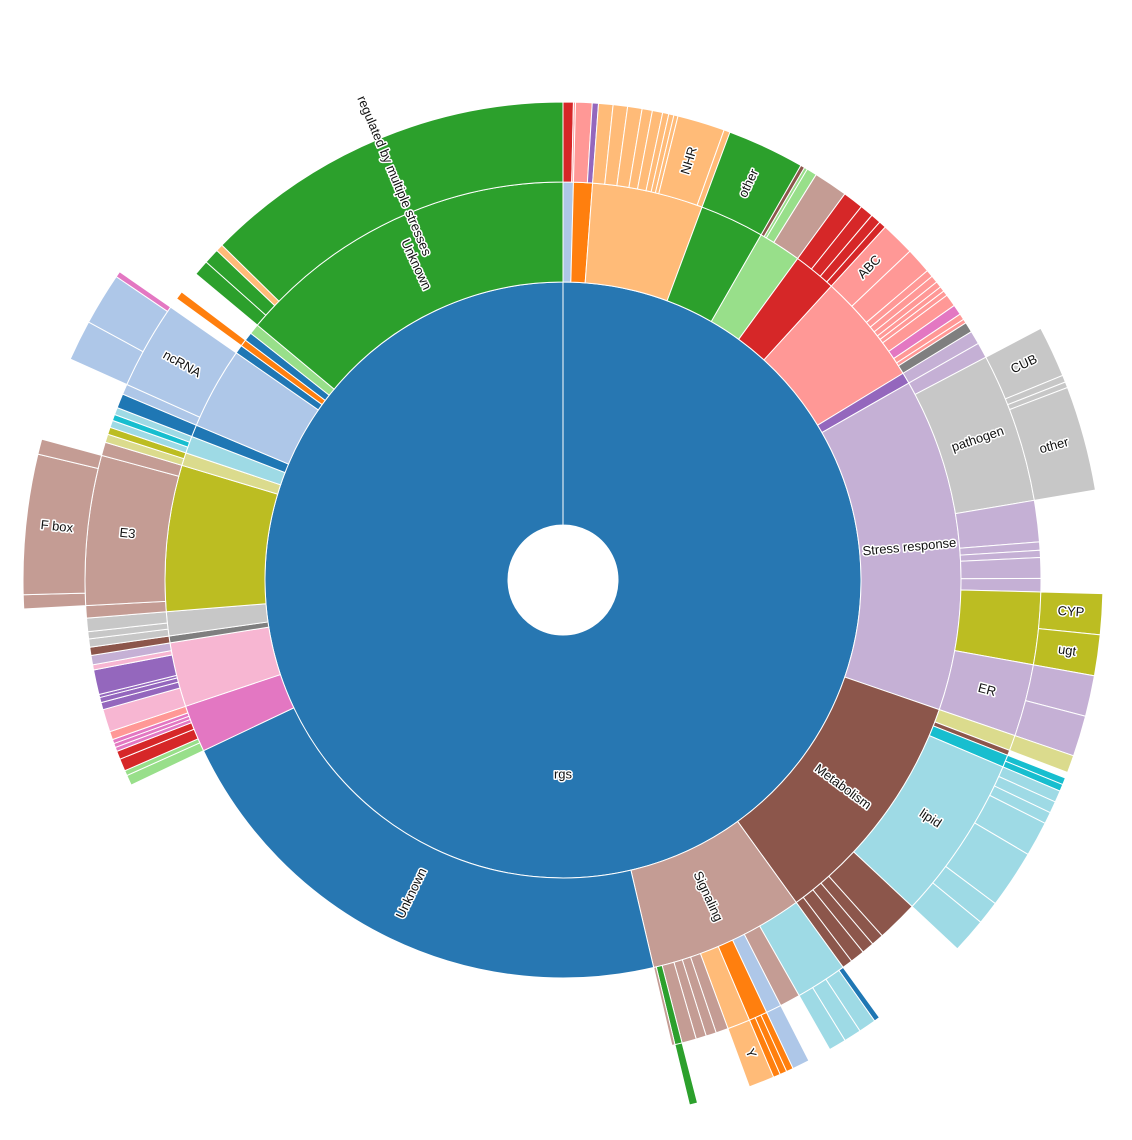 The height and width of the screenshot is (1140, 1132). I want to click on label-rgs: rgs, so click(563, 773).